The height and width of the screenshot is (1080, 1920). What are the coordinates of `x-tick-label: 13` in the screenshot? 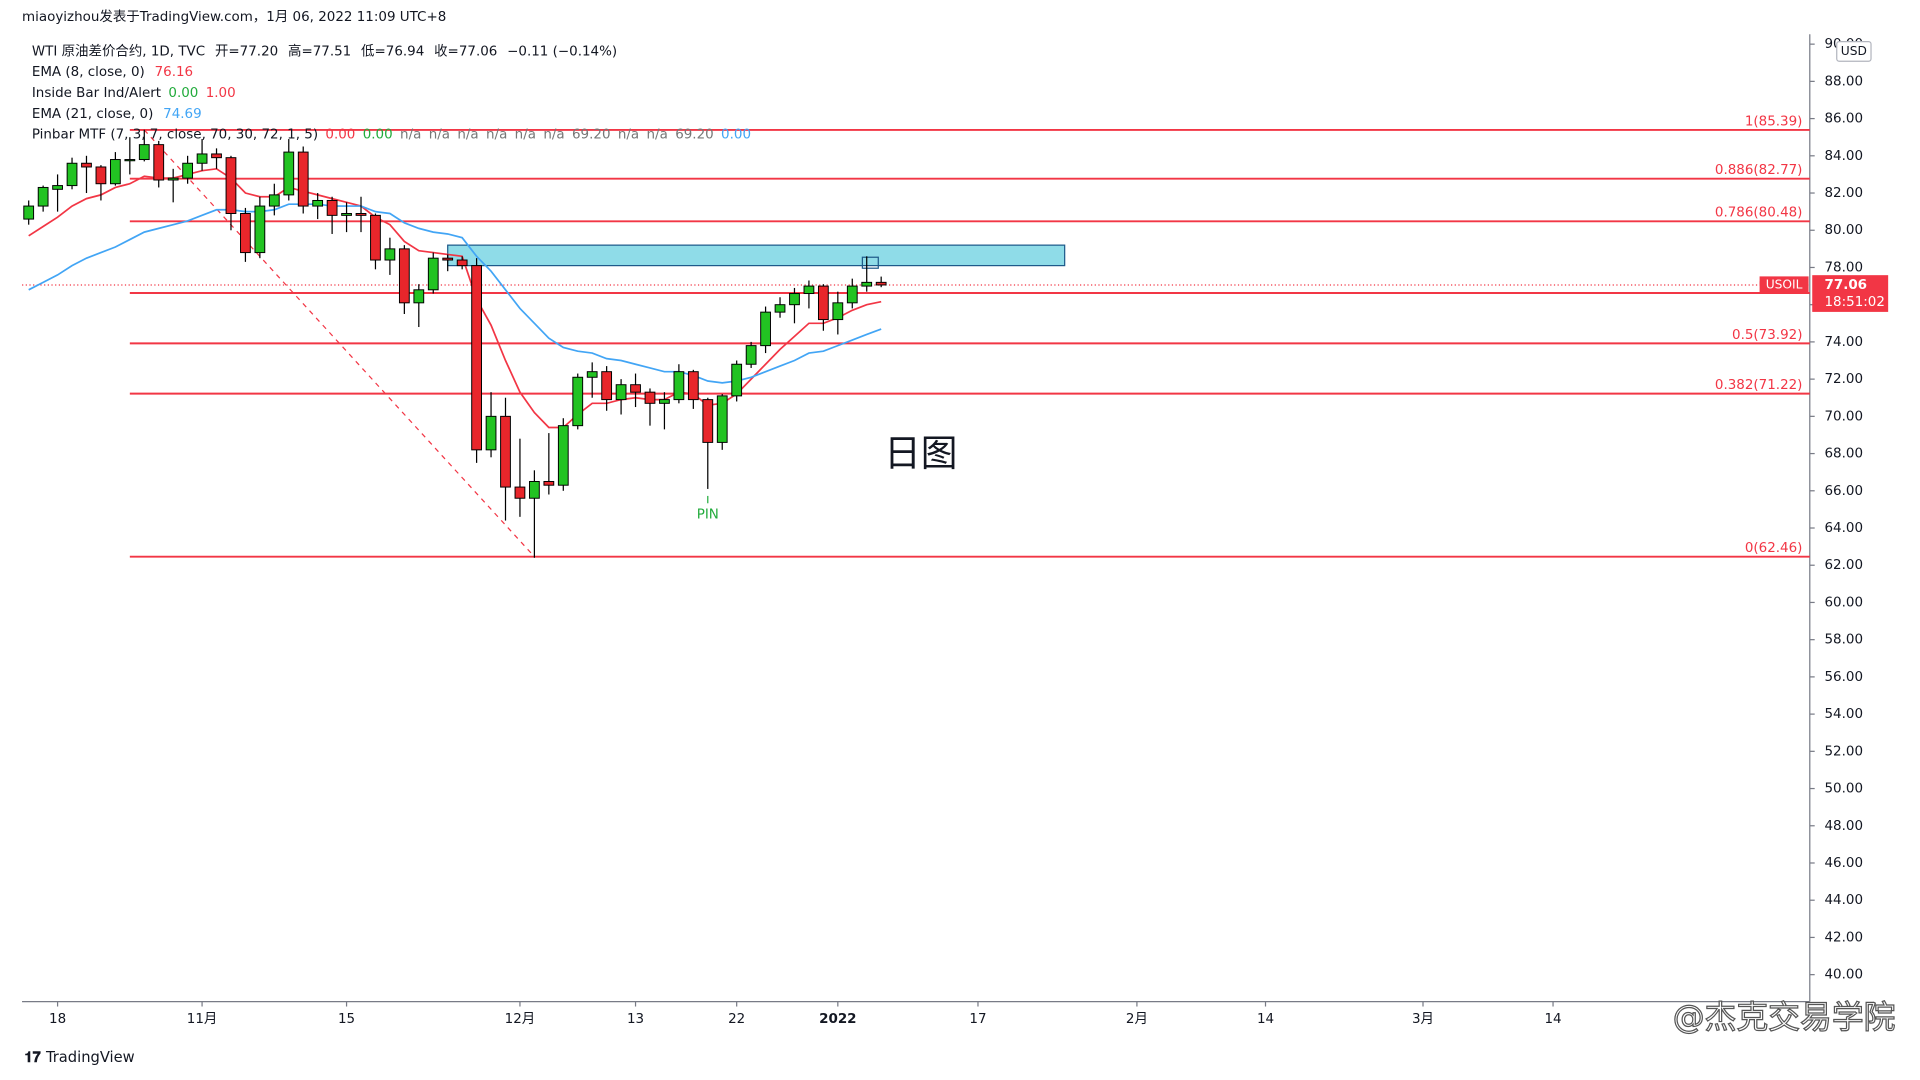 It's located at (635, 1019).